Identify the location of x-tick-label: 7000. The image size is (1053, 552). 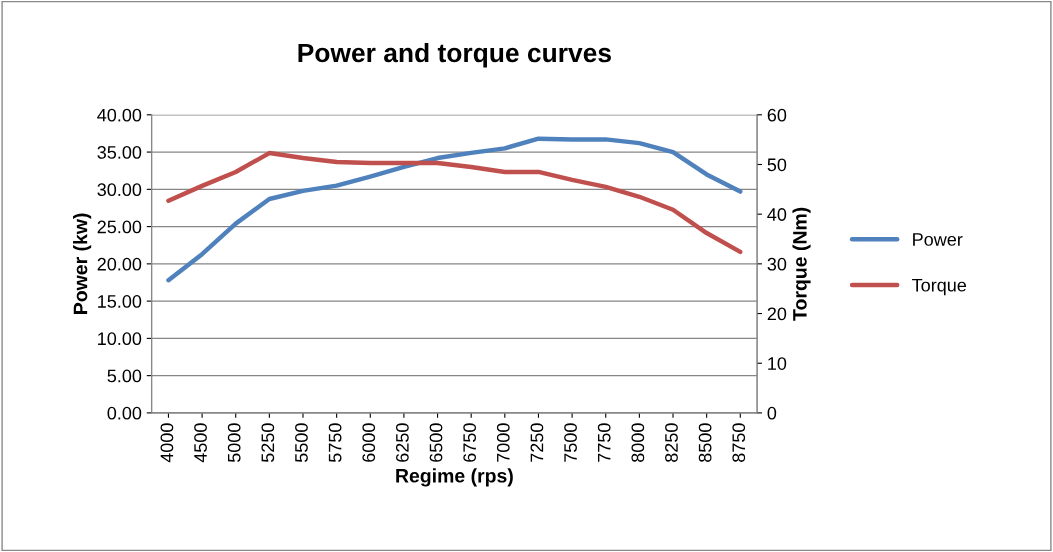
(503, 442).